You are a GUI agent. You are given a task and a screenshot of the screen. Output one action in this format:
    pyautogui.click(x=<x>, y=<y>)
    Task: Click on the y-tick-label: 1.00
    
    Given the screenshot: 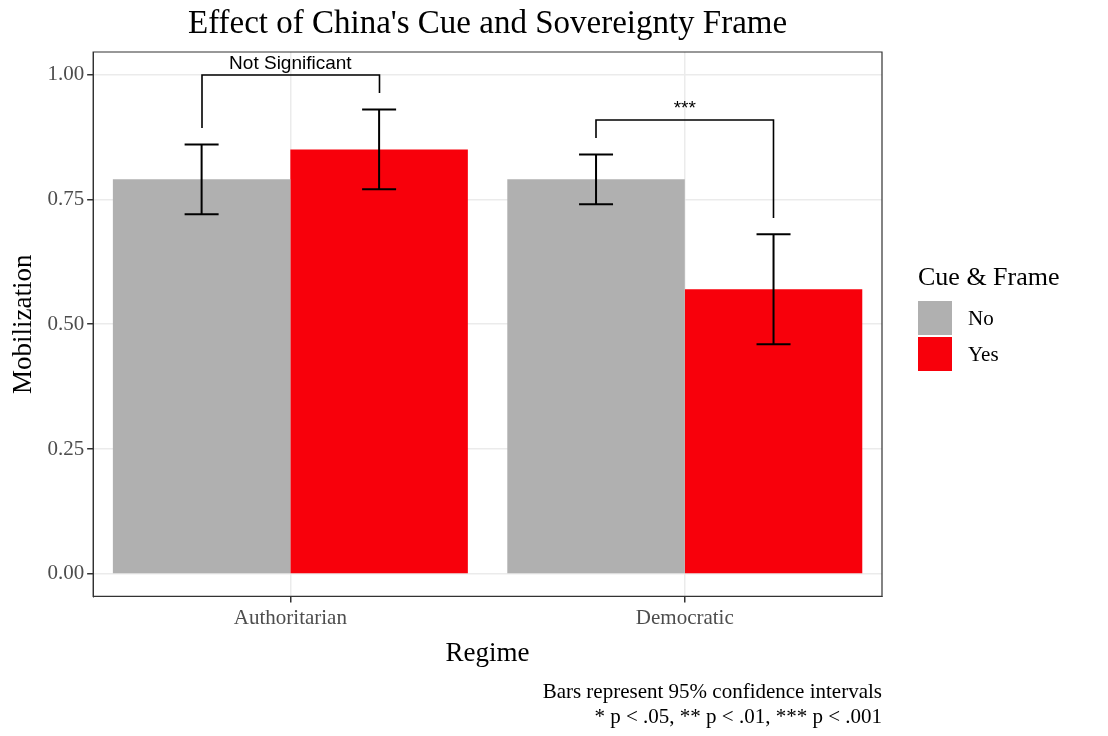 What is the action you would take?
    pyautogui.click(x=66, y=72)
    